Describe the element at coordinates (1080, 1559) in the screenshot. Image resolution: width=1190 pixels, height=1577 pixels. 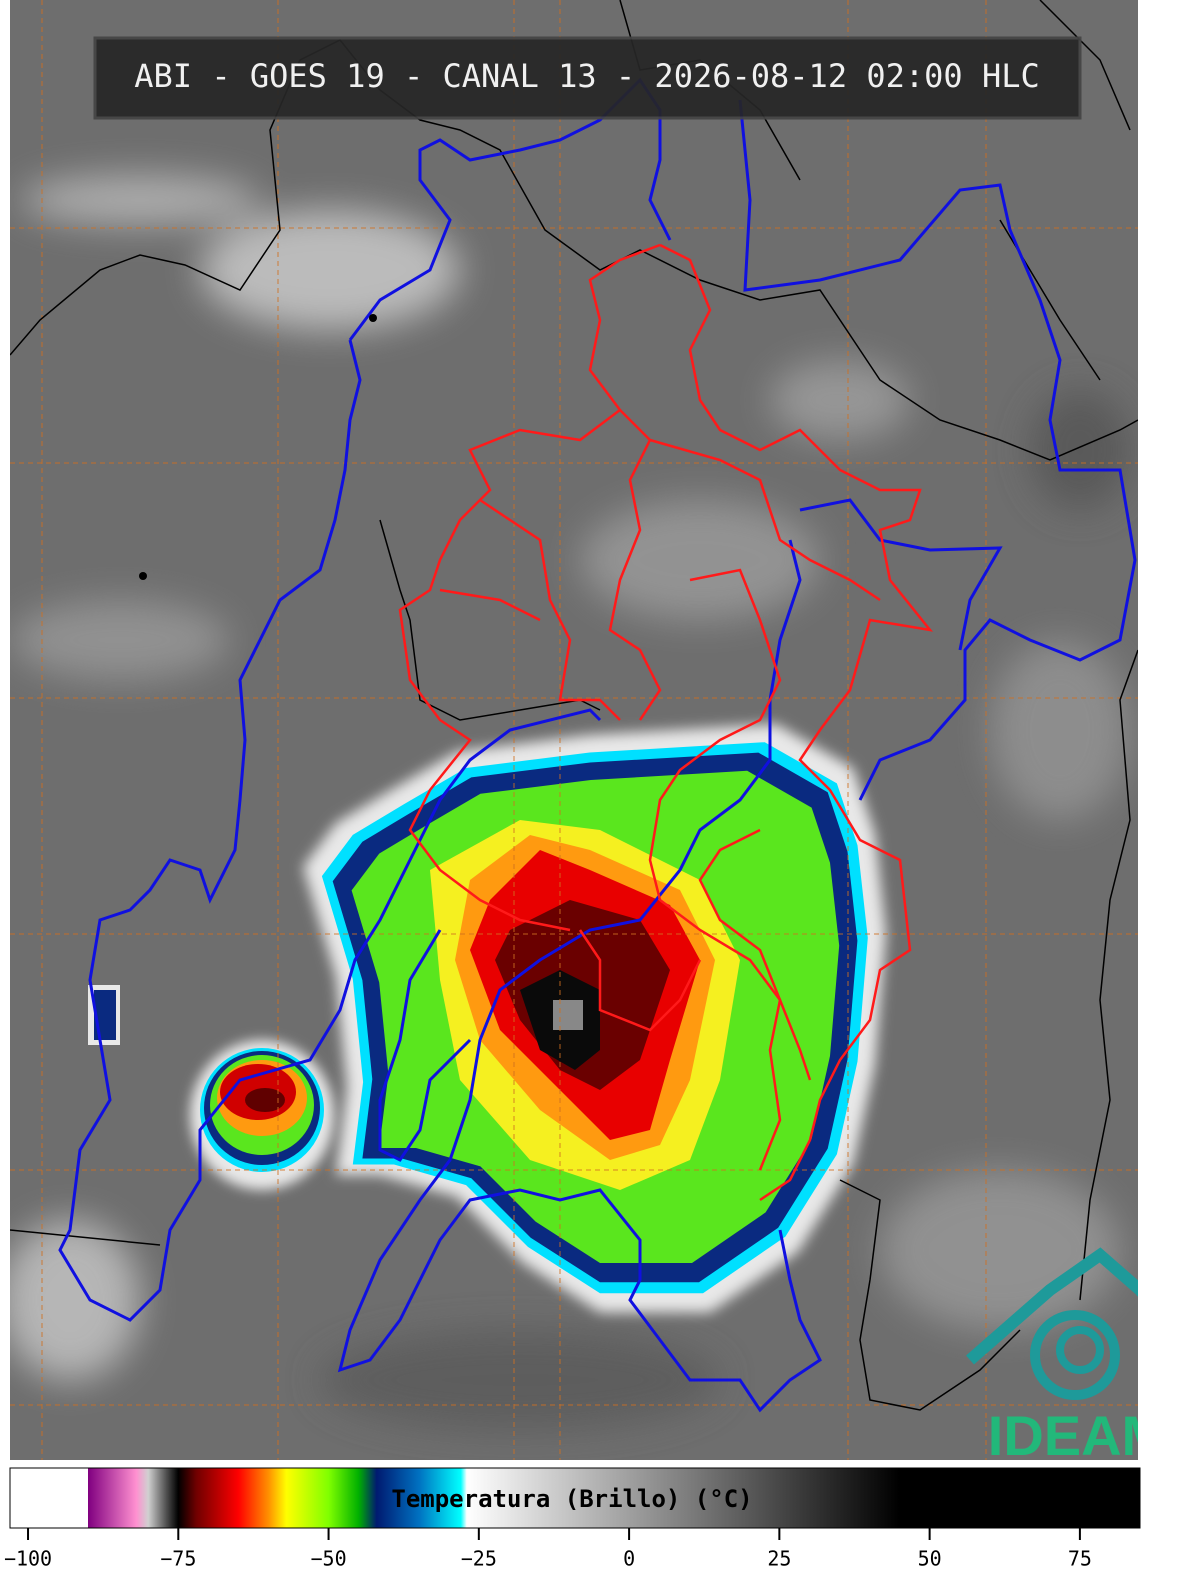
I see `tick-label: 75` at that location.